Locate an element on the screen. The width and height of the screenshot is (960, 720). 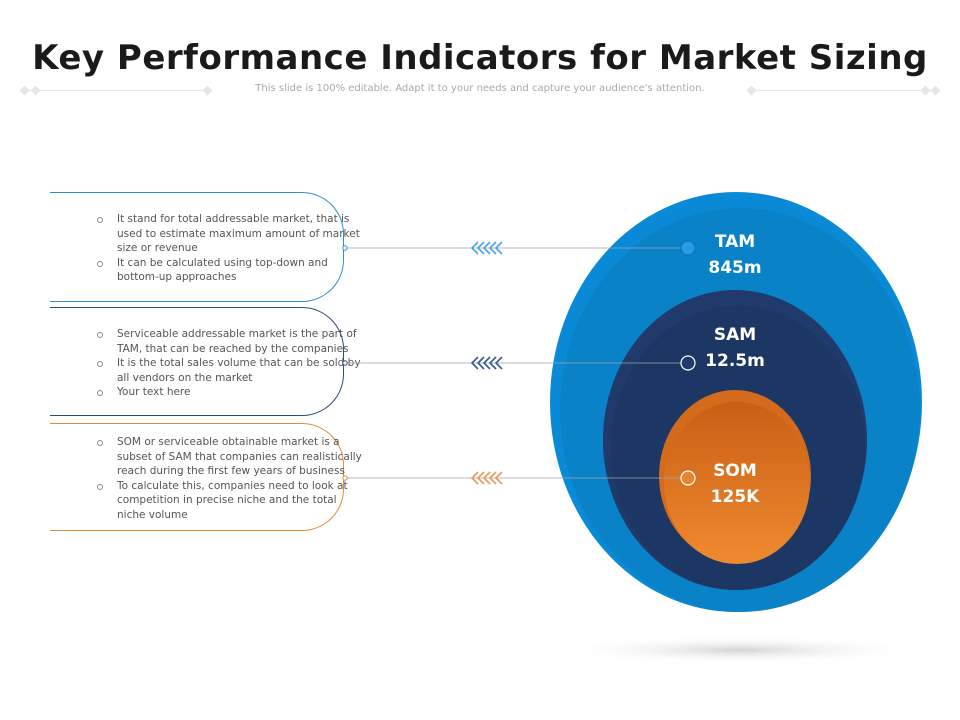
sam-value: 12.5m is located at coordinates (735, 361).